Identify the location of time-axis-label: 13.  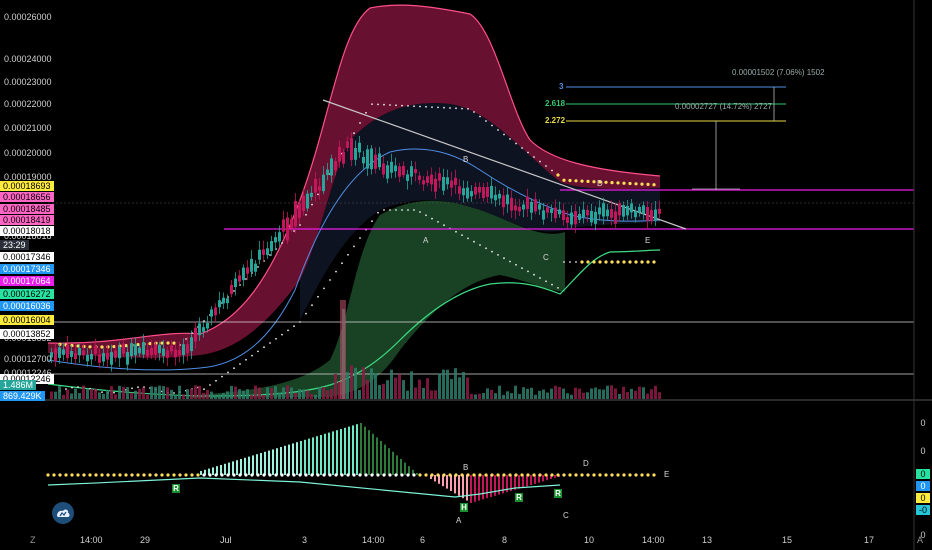
(707, 540).